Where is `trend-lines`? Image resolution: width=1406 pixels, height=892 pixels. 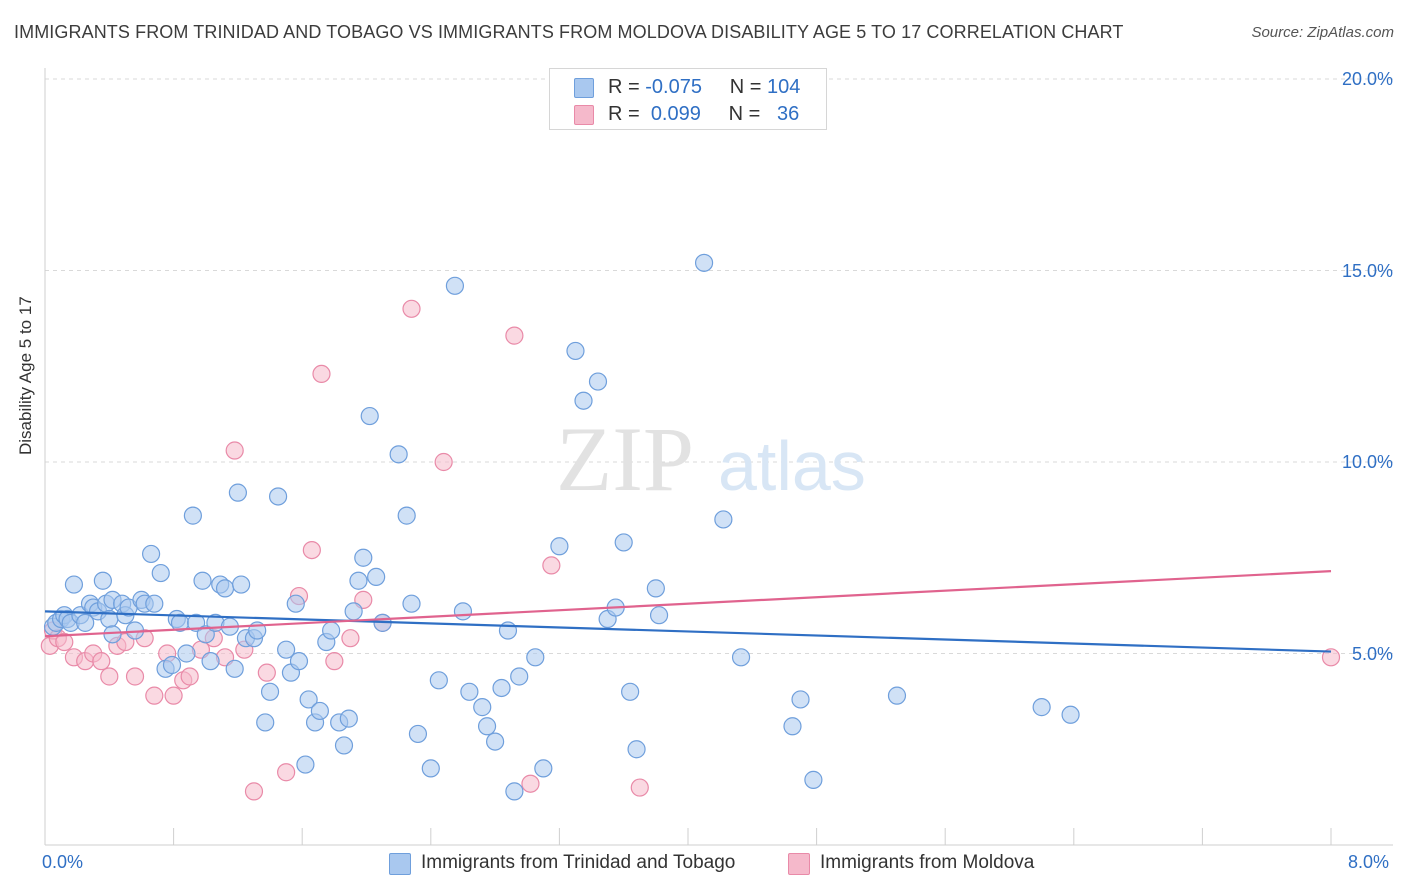 trend-lines is located at coordinates (688, 611).